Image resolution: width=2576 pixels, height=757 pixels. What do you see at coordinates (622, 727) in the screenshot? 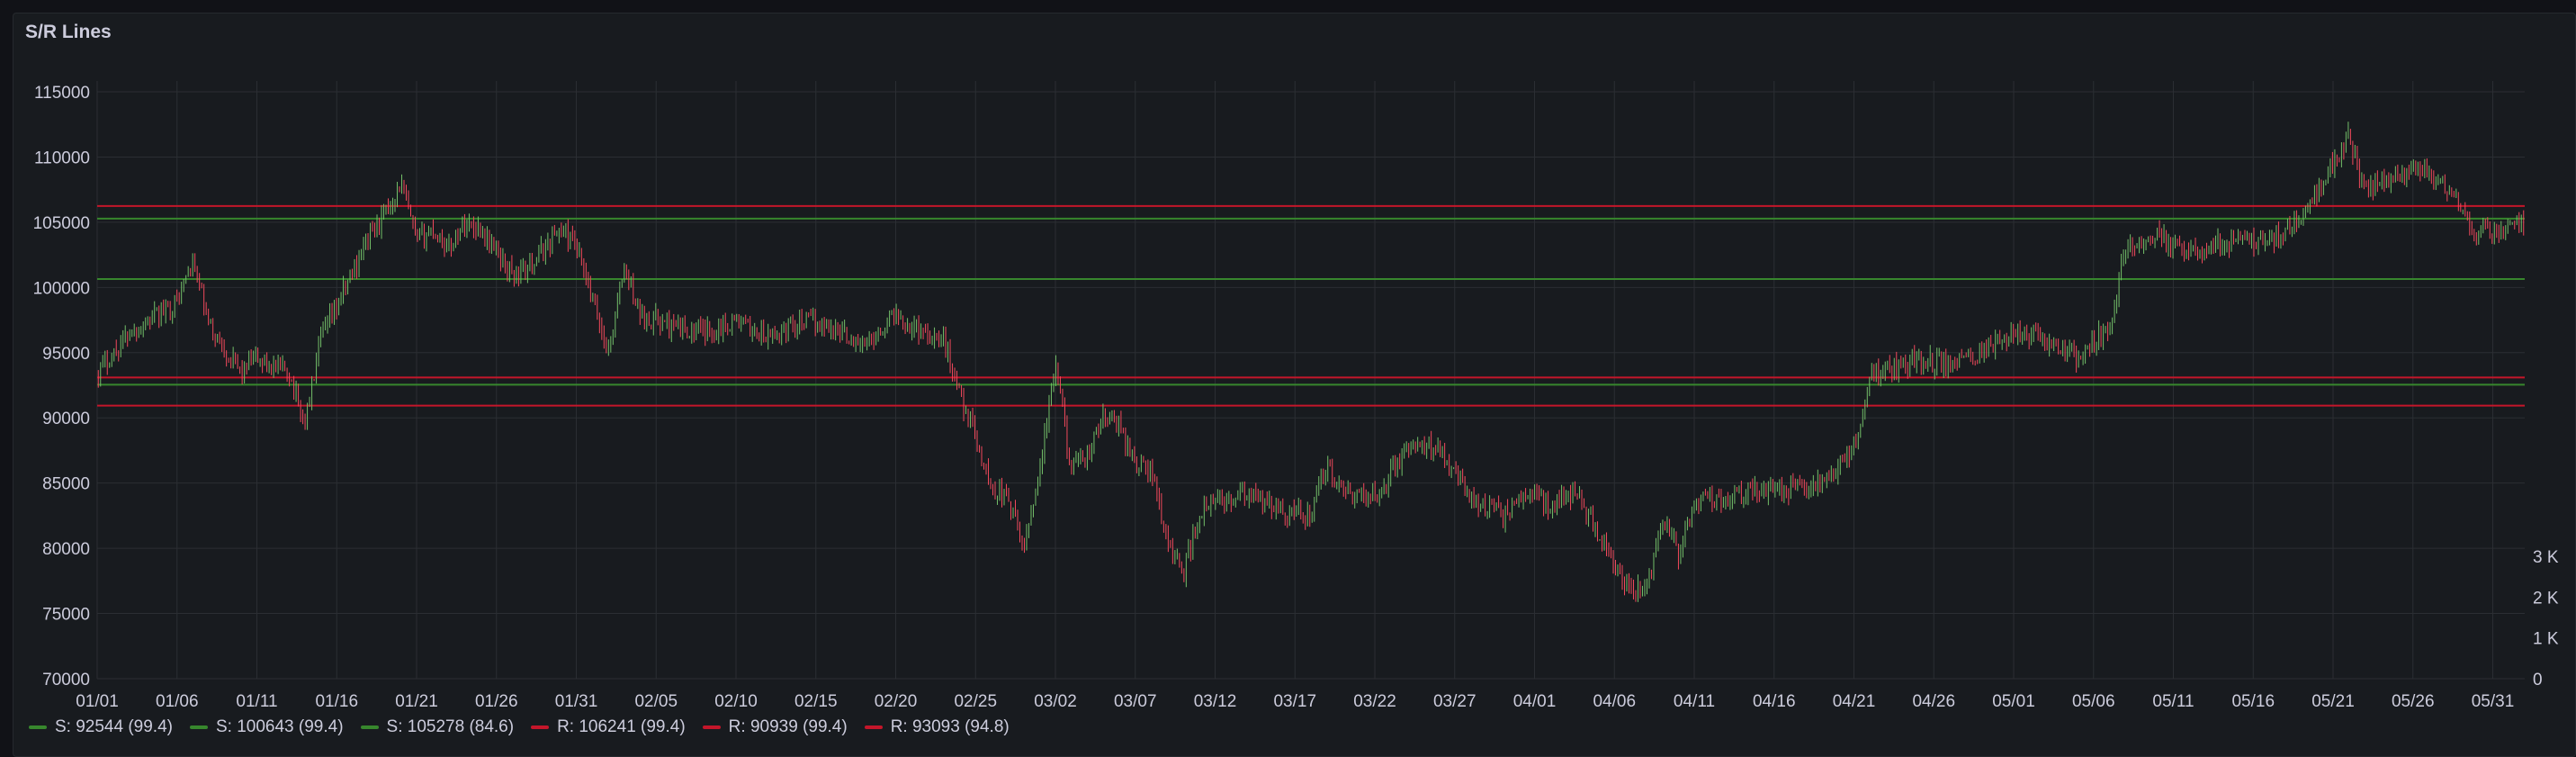
I see `legend-label: R: 106241 (99.4)` at bounding box center [622, 727].